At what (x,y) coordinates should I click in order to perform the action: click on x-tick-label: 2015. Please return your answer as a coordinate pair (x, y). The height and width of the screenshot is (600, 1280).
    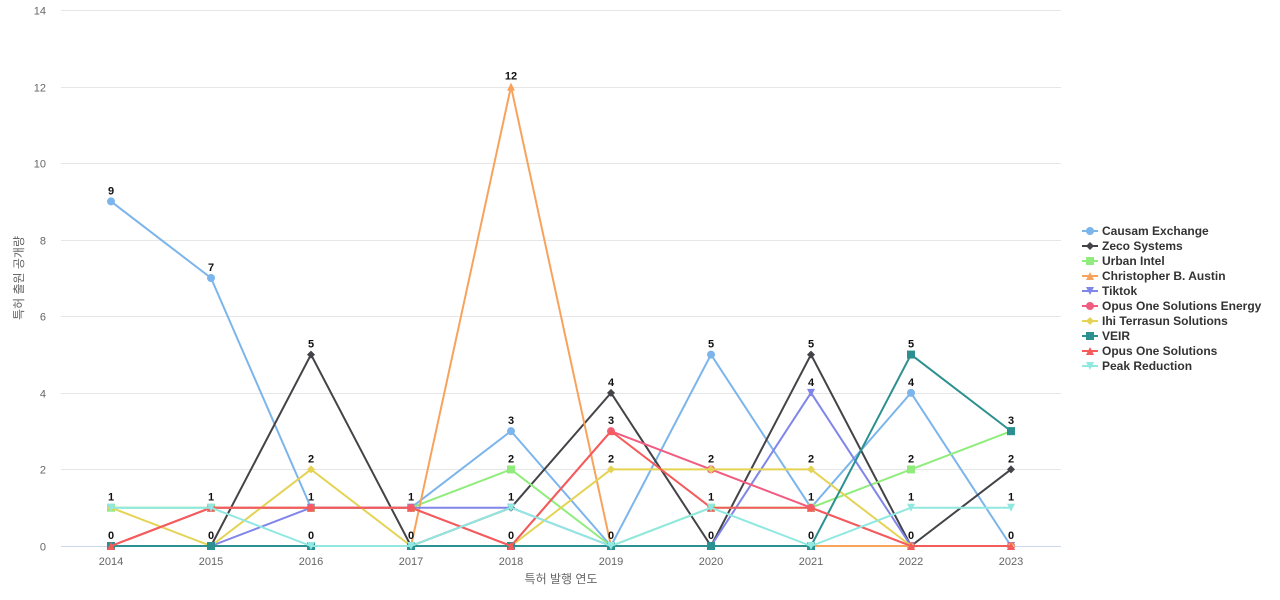
    Looking at the image, I should click on (211, 562).